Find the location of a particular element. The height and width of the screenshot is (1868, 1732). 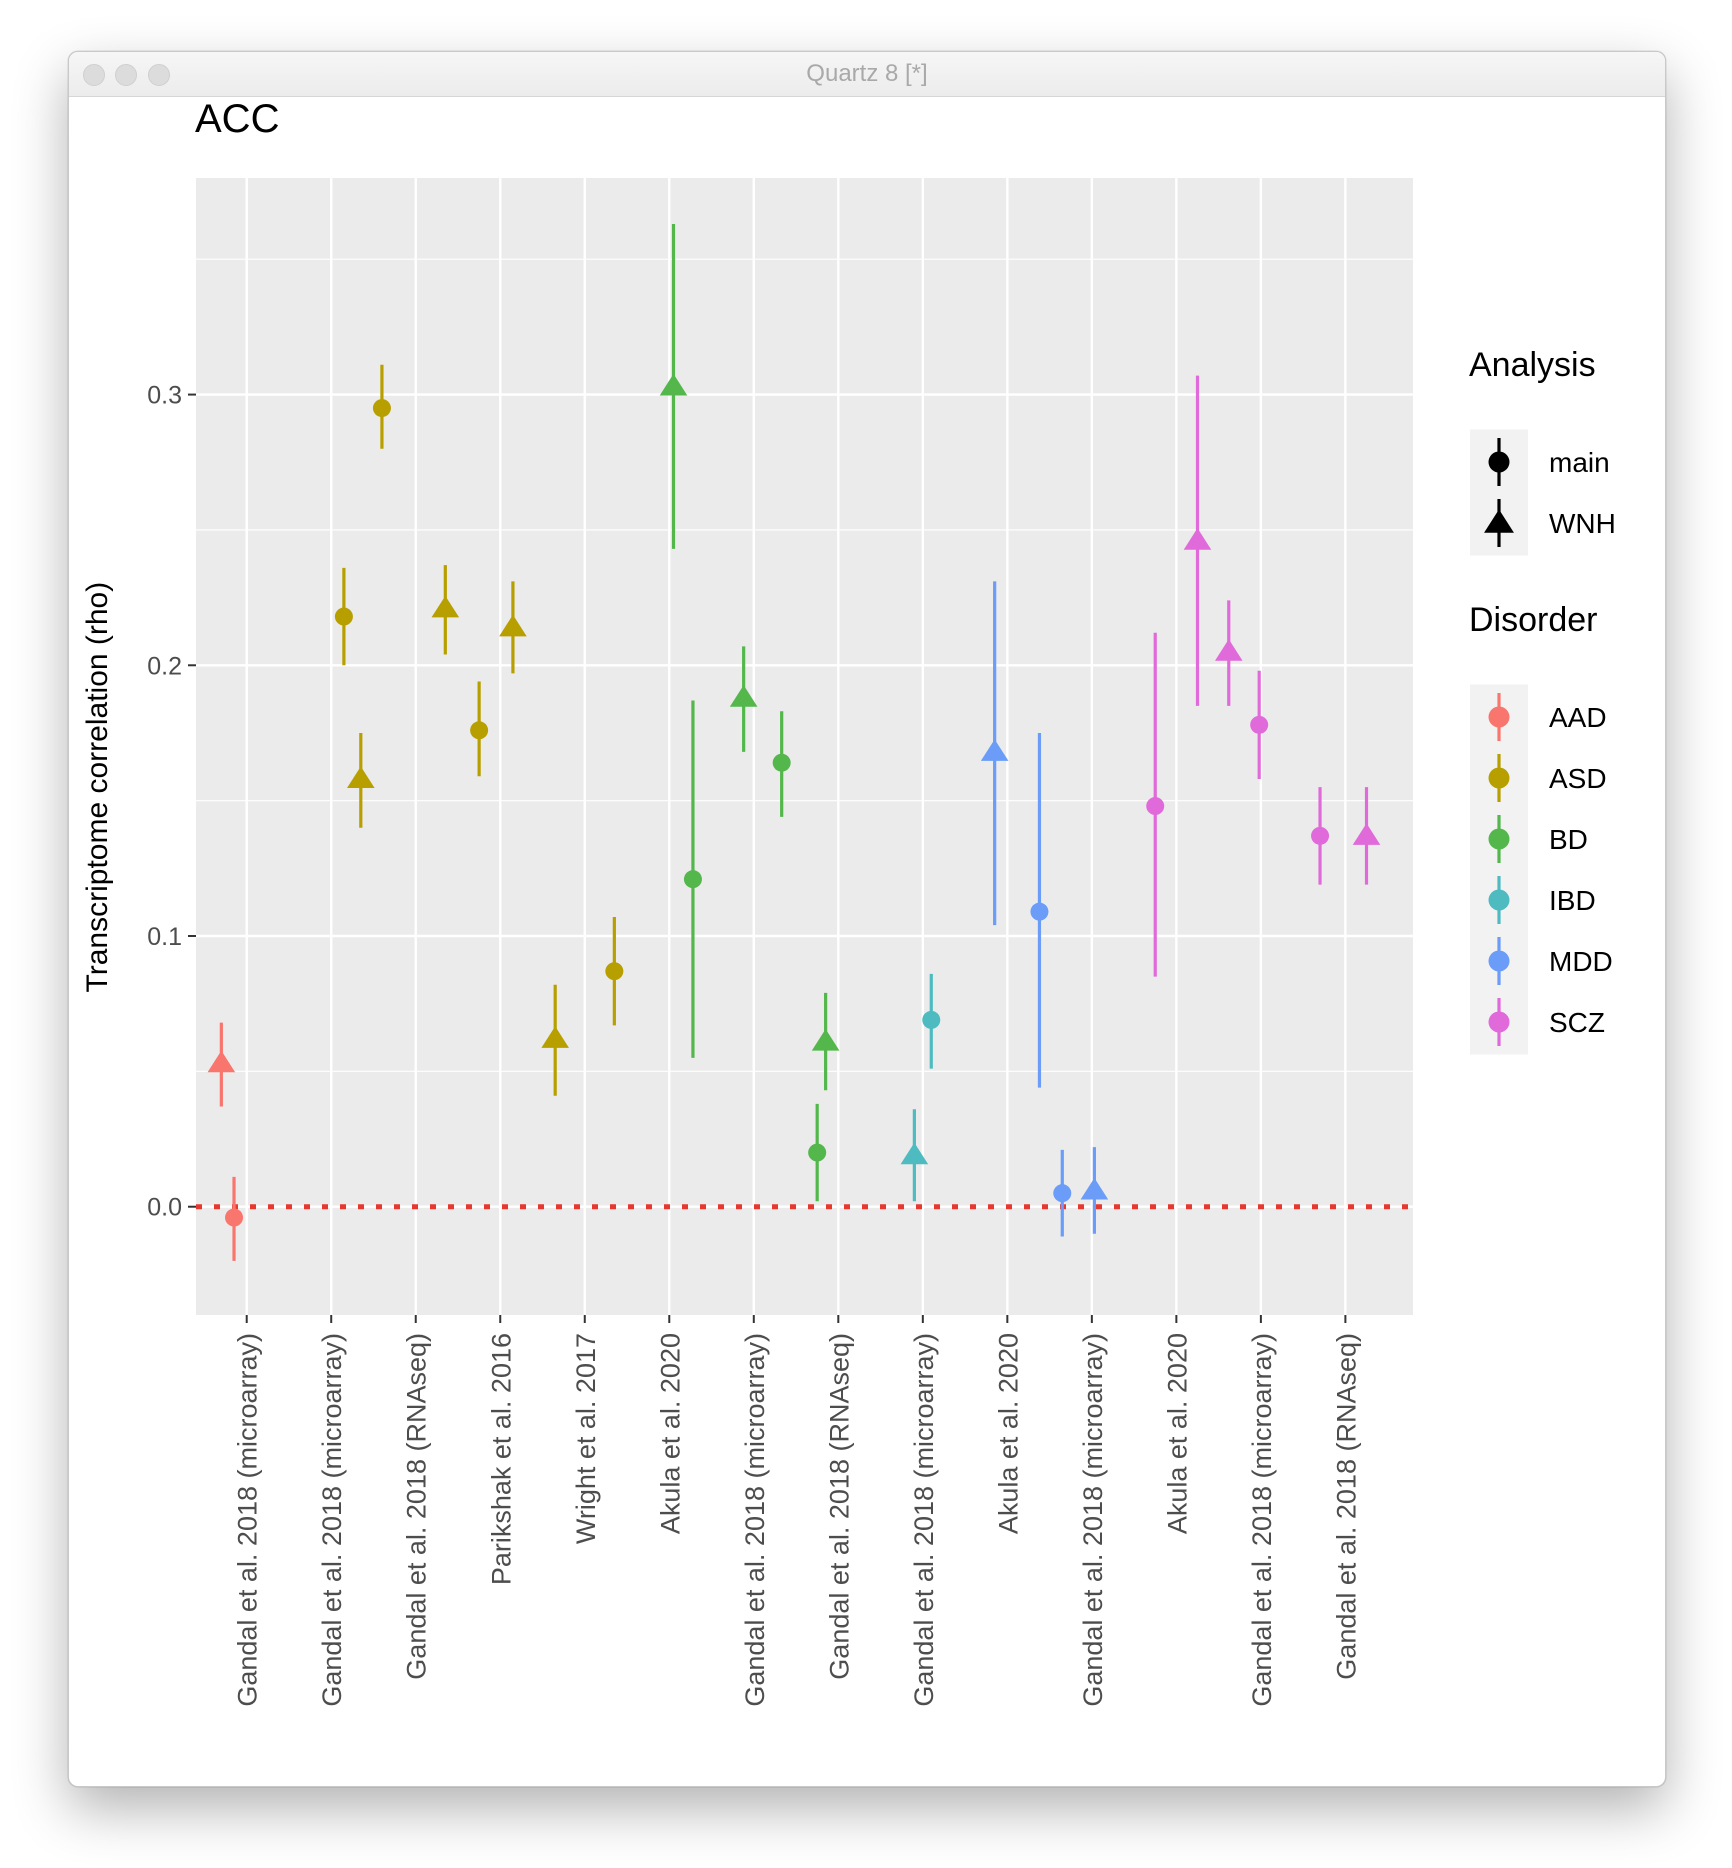

data-point-ibd-wnh is located at coordinates (914, 1155).